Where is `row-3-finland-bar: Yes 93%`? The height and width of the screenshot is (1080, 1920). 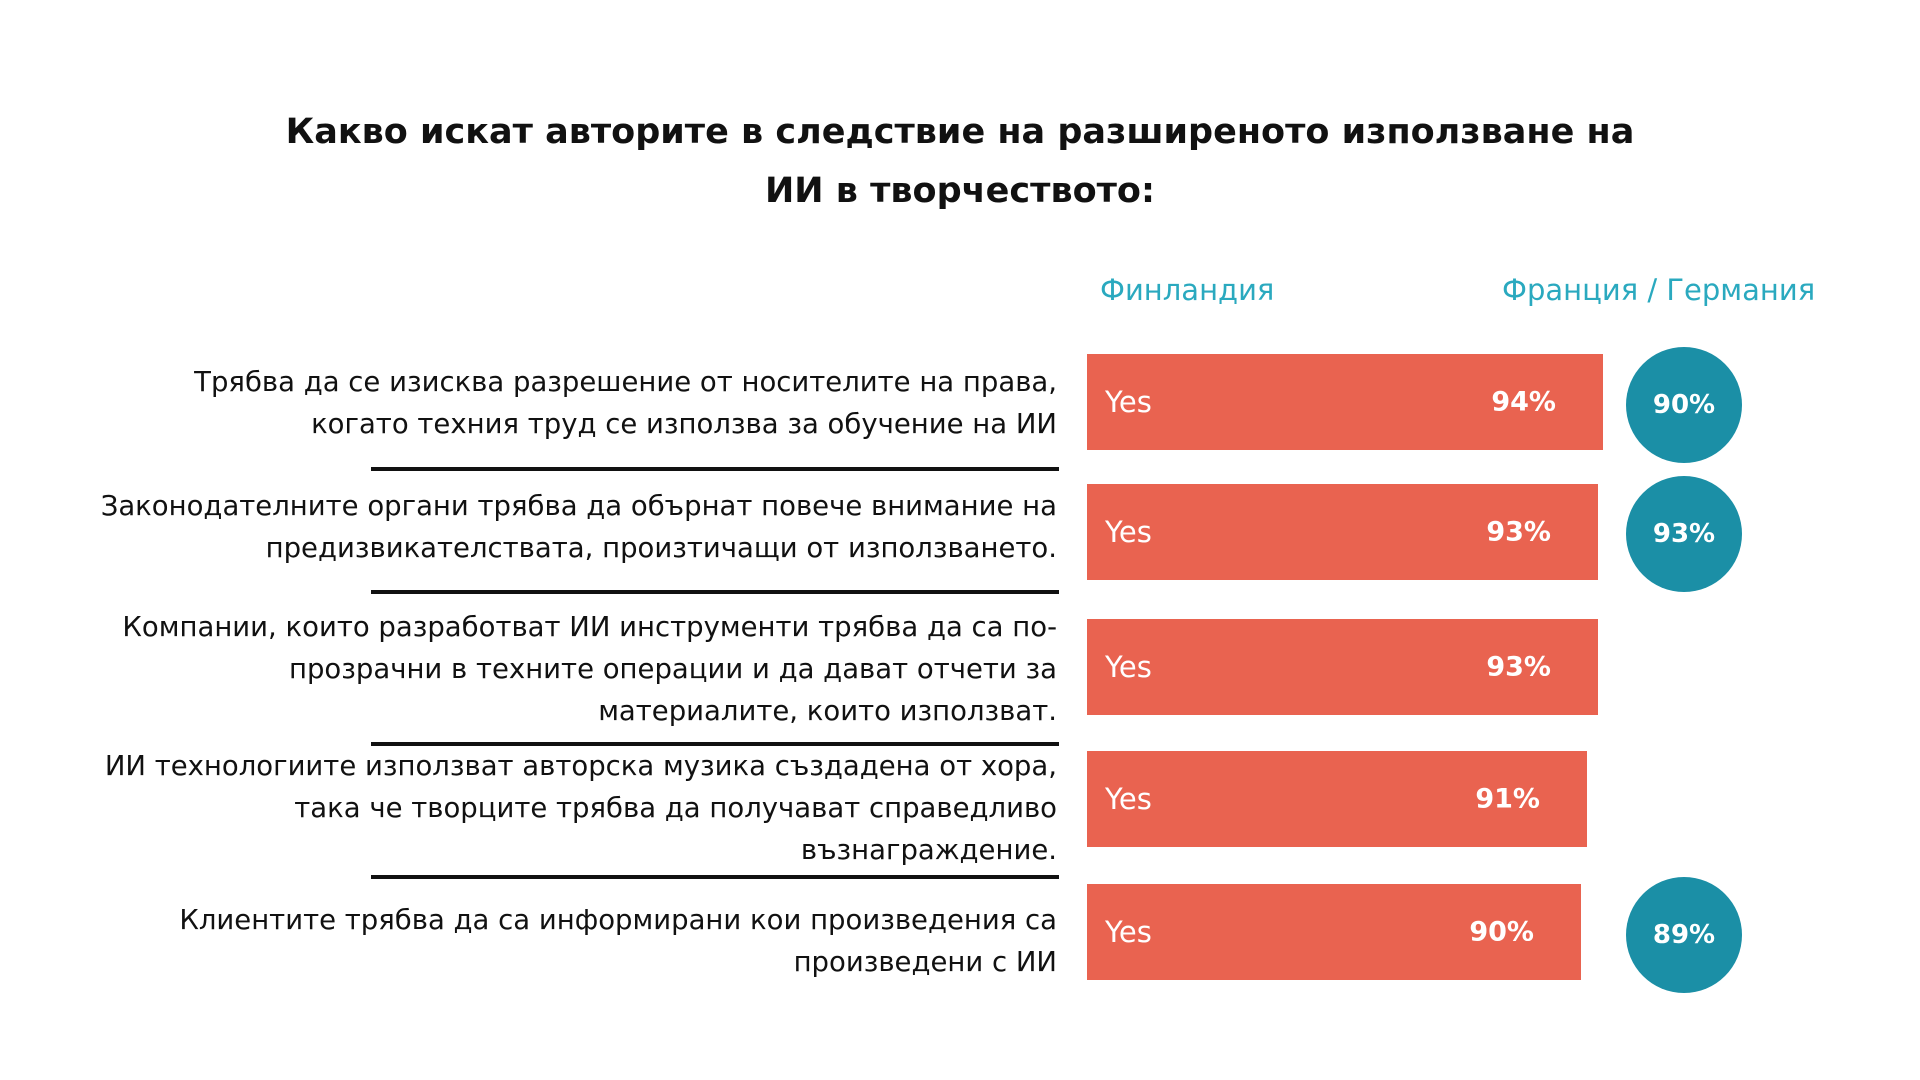
row-3-finland-bar: Yes 93% is located at coordinates (1342, 667).